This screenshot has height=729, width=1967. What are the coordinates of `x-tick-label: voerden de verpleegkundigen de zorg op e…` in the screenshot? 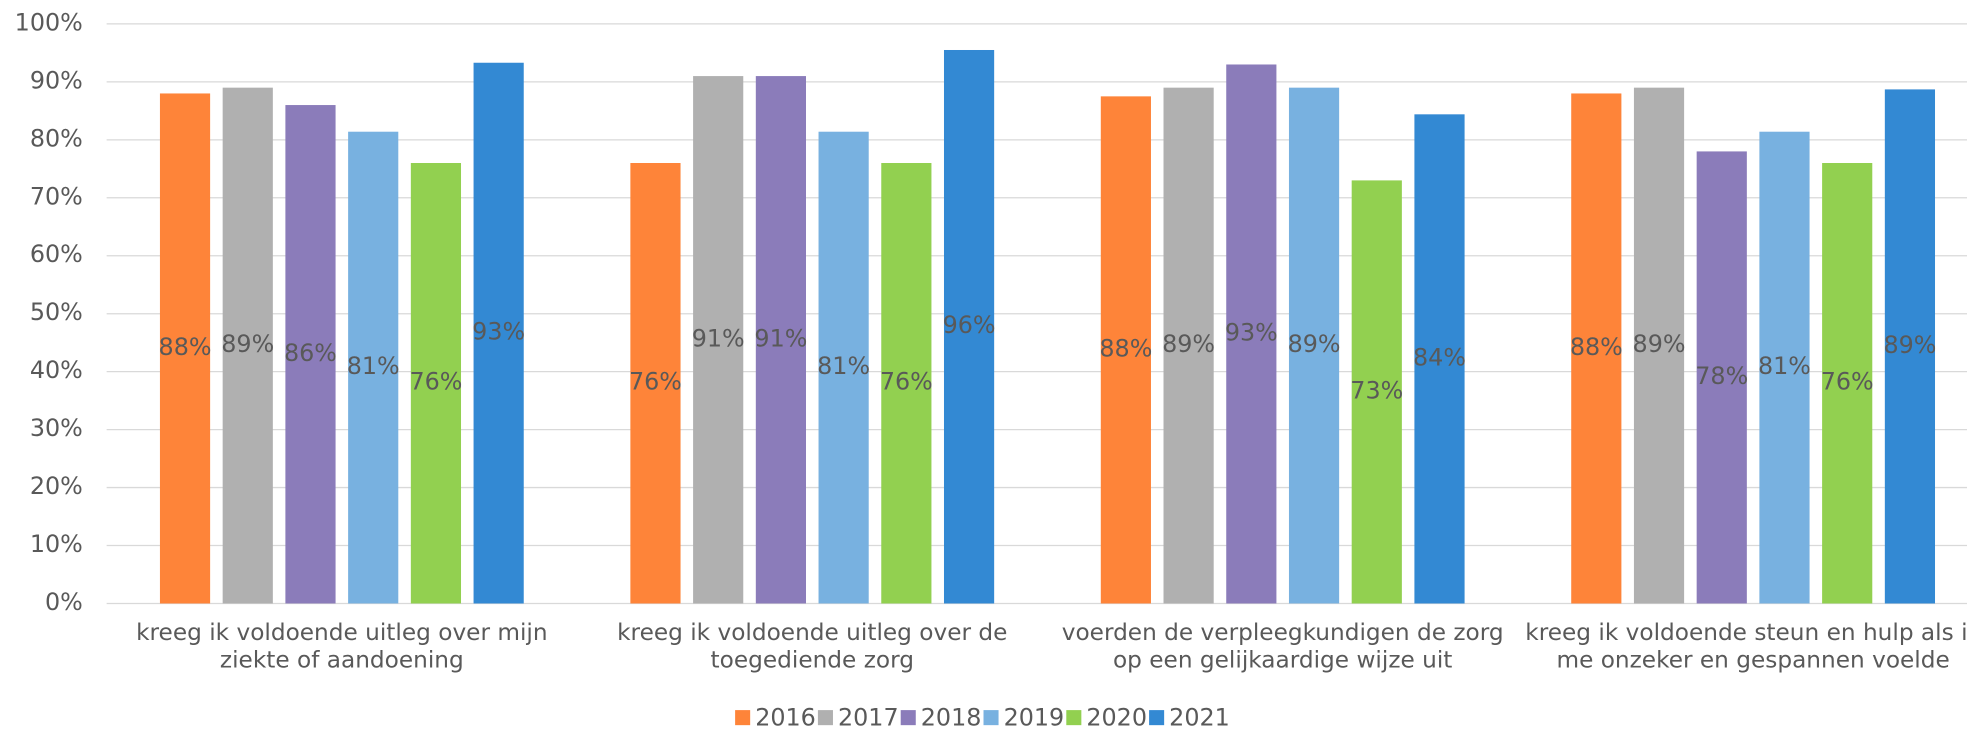 It's located at (1282, 646).